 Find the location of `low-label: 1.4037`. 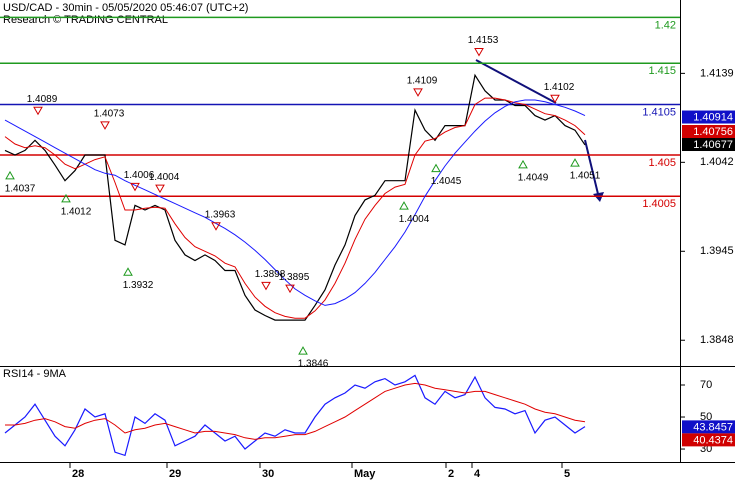

low-label: 1.4037 is located at coordinates (20, 189).